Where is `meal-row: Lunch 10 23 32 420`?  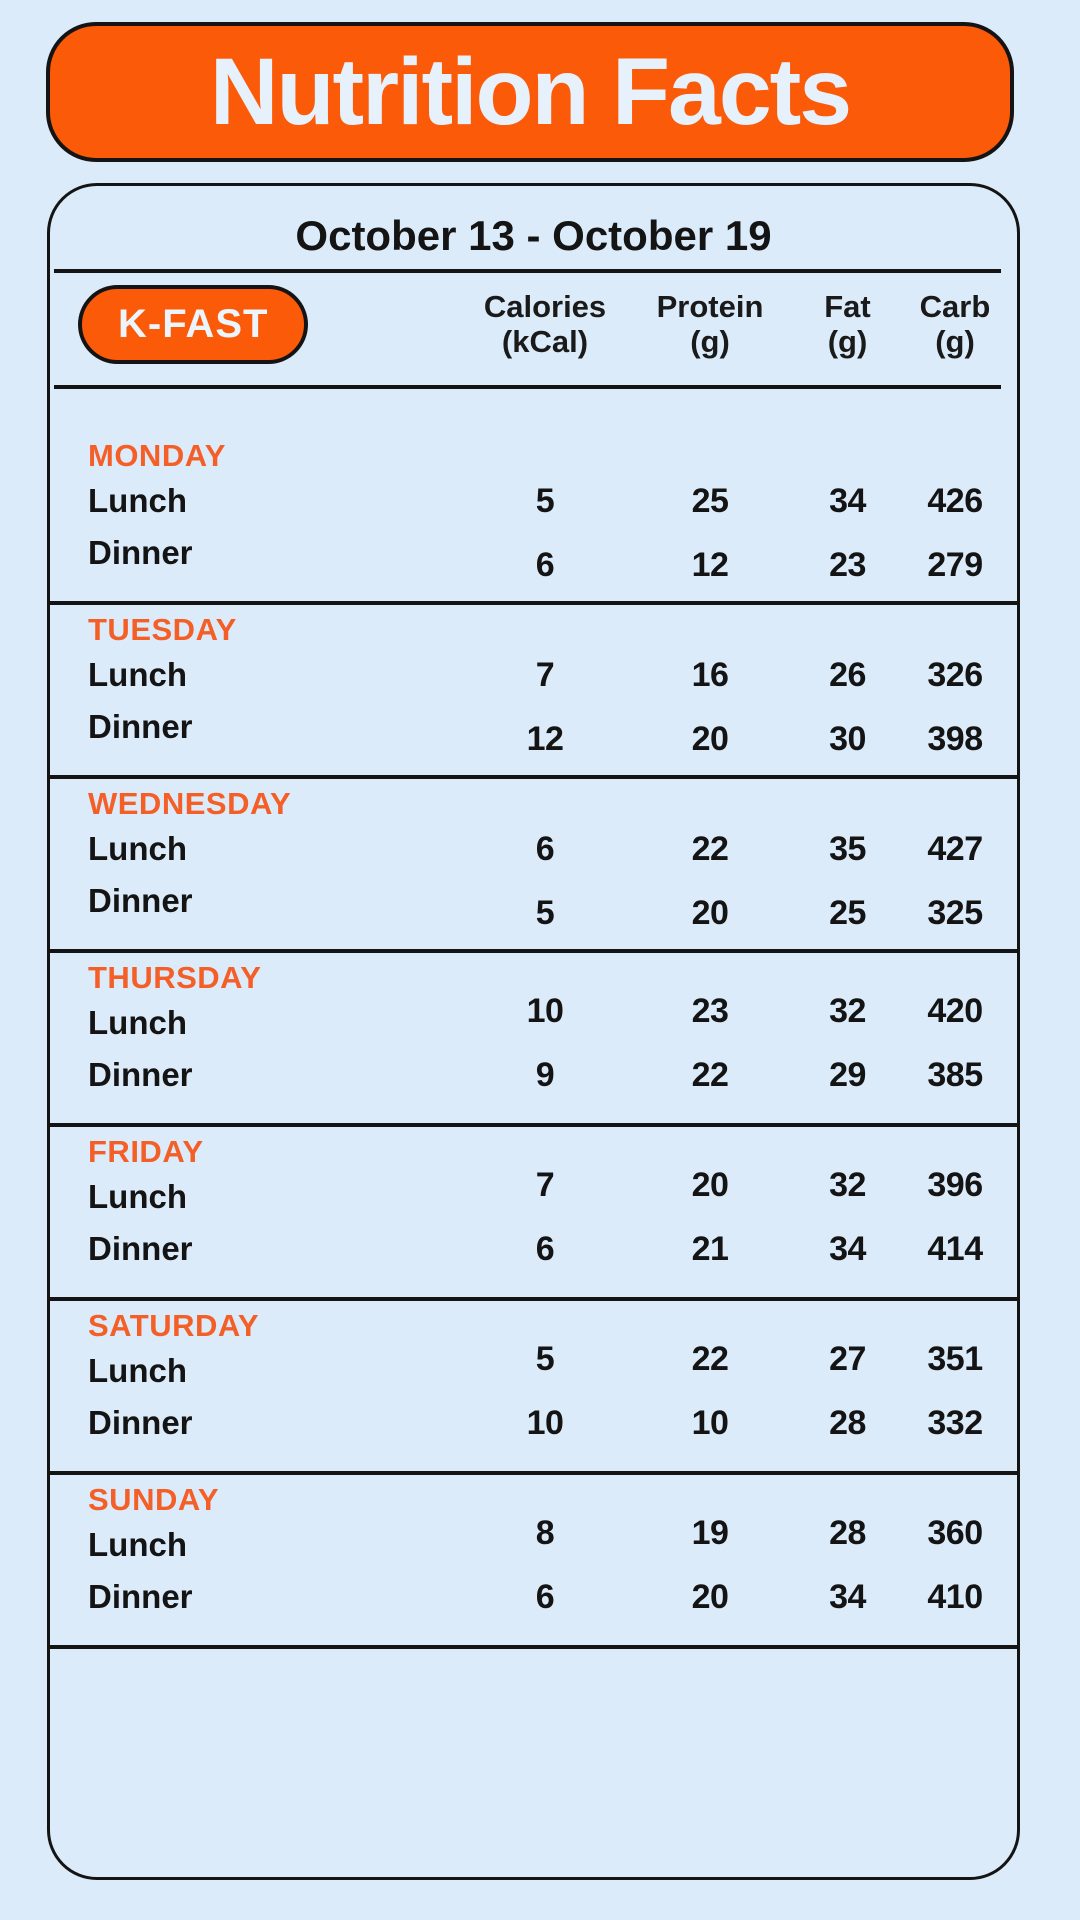 meal-row: Lunch 10 23 32 420 is located at coordinates (546, 1020).